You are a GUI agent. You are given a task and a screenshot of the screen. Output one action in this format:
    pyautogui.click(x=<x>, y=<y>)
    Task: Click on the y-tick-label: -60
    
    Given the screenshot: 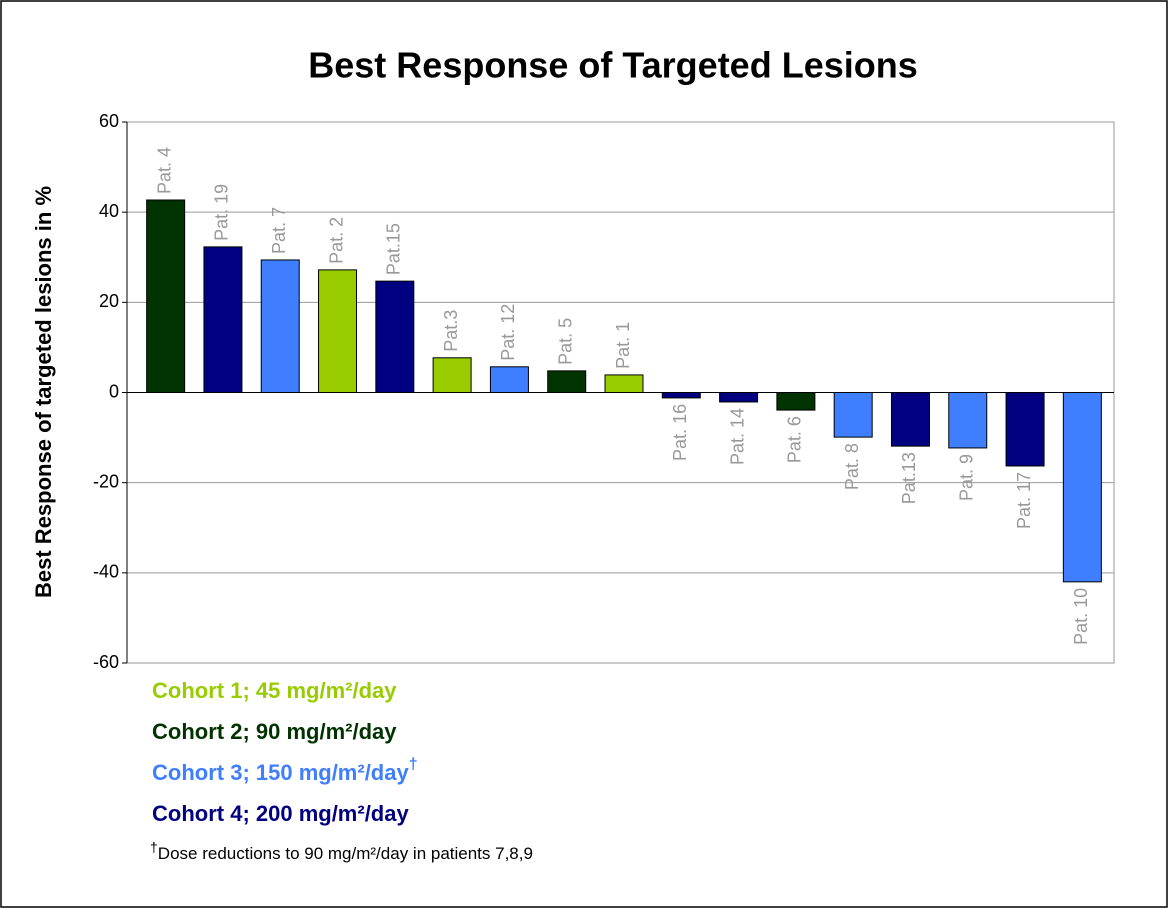 What is the action you would take?
    pyautogui.click(x=106, y=662)
    